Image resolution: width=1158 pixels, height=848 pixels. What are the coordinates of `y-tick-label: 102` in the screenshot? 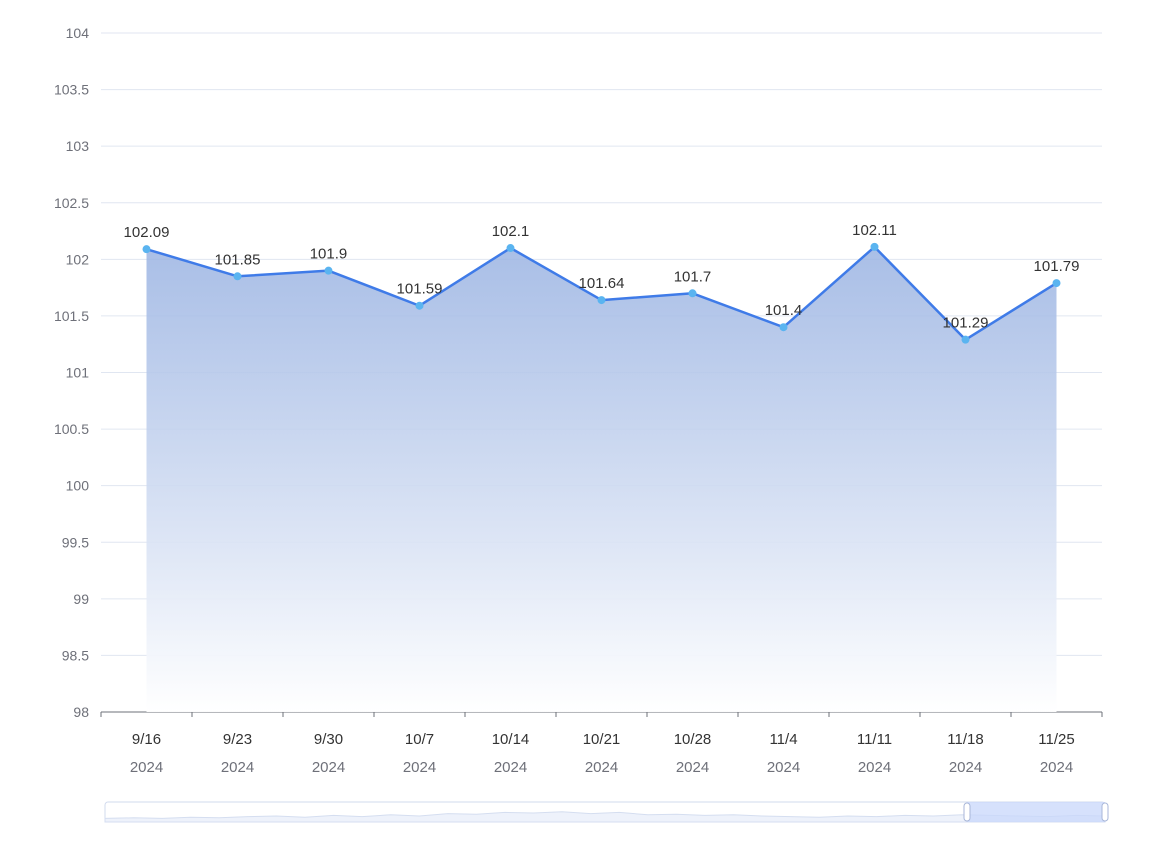 It's located at (78, 259).